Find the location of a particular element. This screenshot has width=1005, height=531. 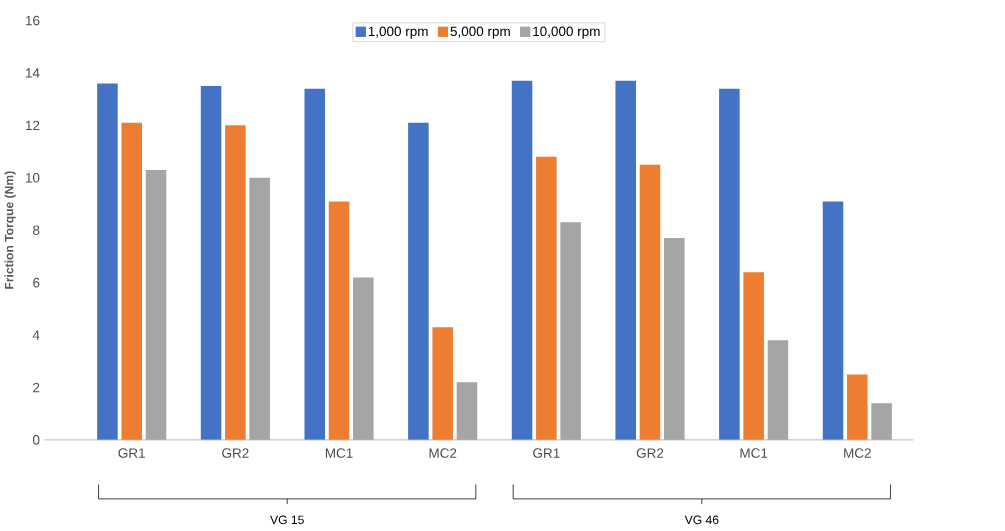

text: VG 46 is located at coordinates (701, 520).